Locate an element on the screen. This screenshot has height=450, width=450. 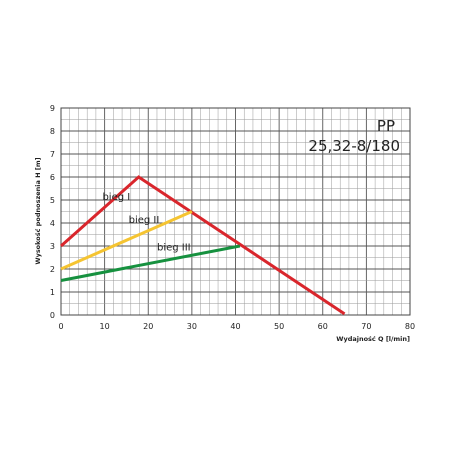
x-tick-label: 0 is located at coordinates (60, 326).